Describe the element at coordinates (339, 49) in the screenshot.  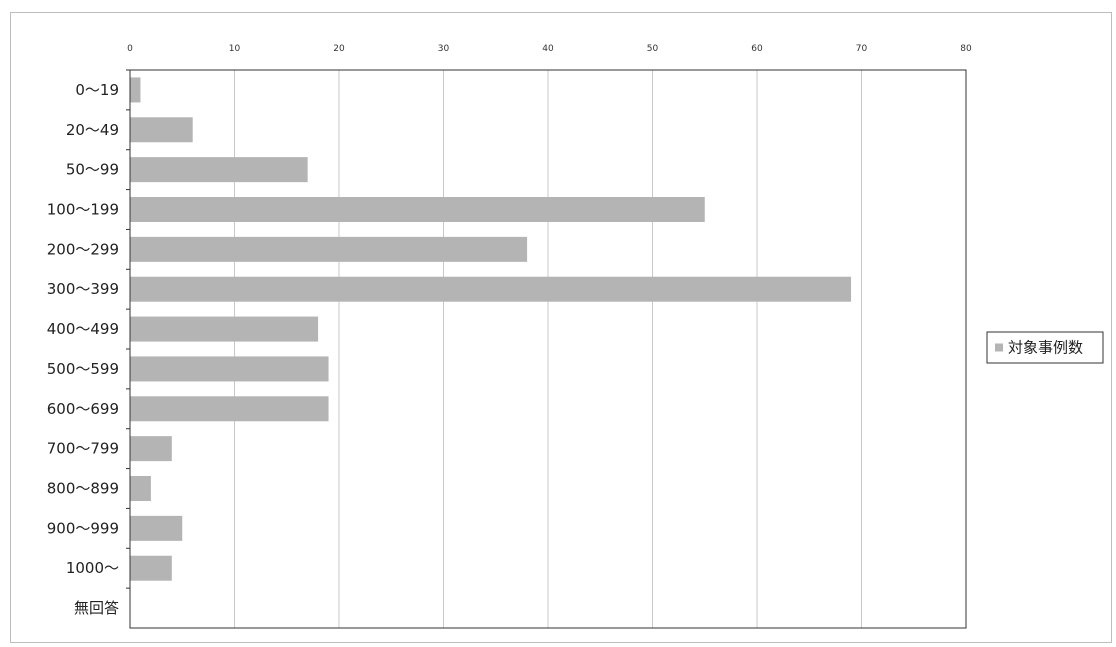
I see `x-tick-label: 20` at that location.